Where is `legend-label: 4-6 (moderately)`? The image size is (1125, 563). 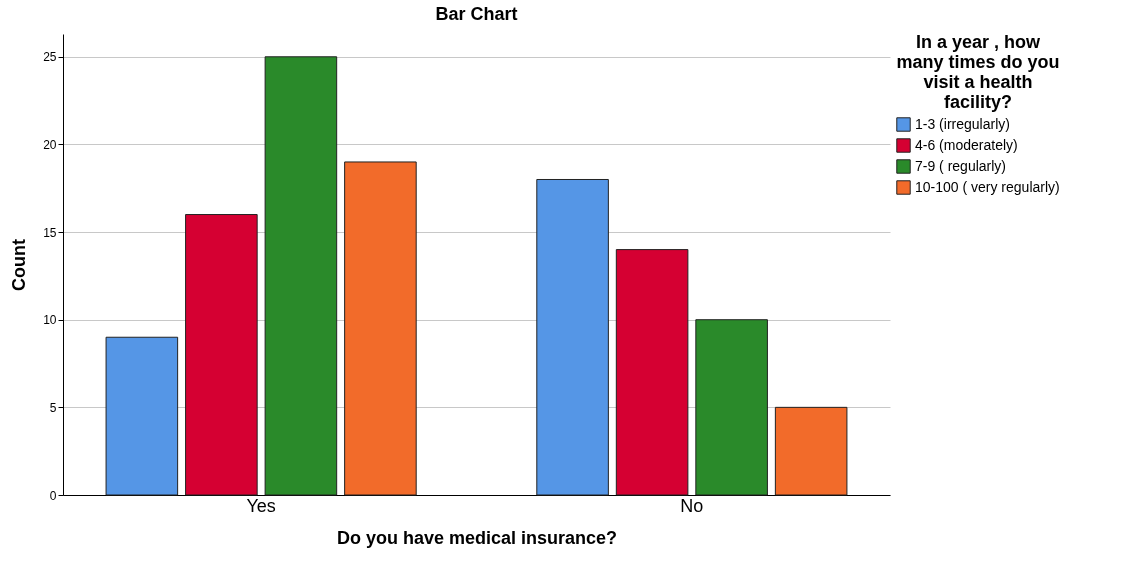 legend-label: 4-6 (moderately) is located at coordinates (966, 144).